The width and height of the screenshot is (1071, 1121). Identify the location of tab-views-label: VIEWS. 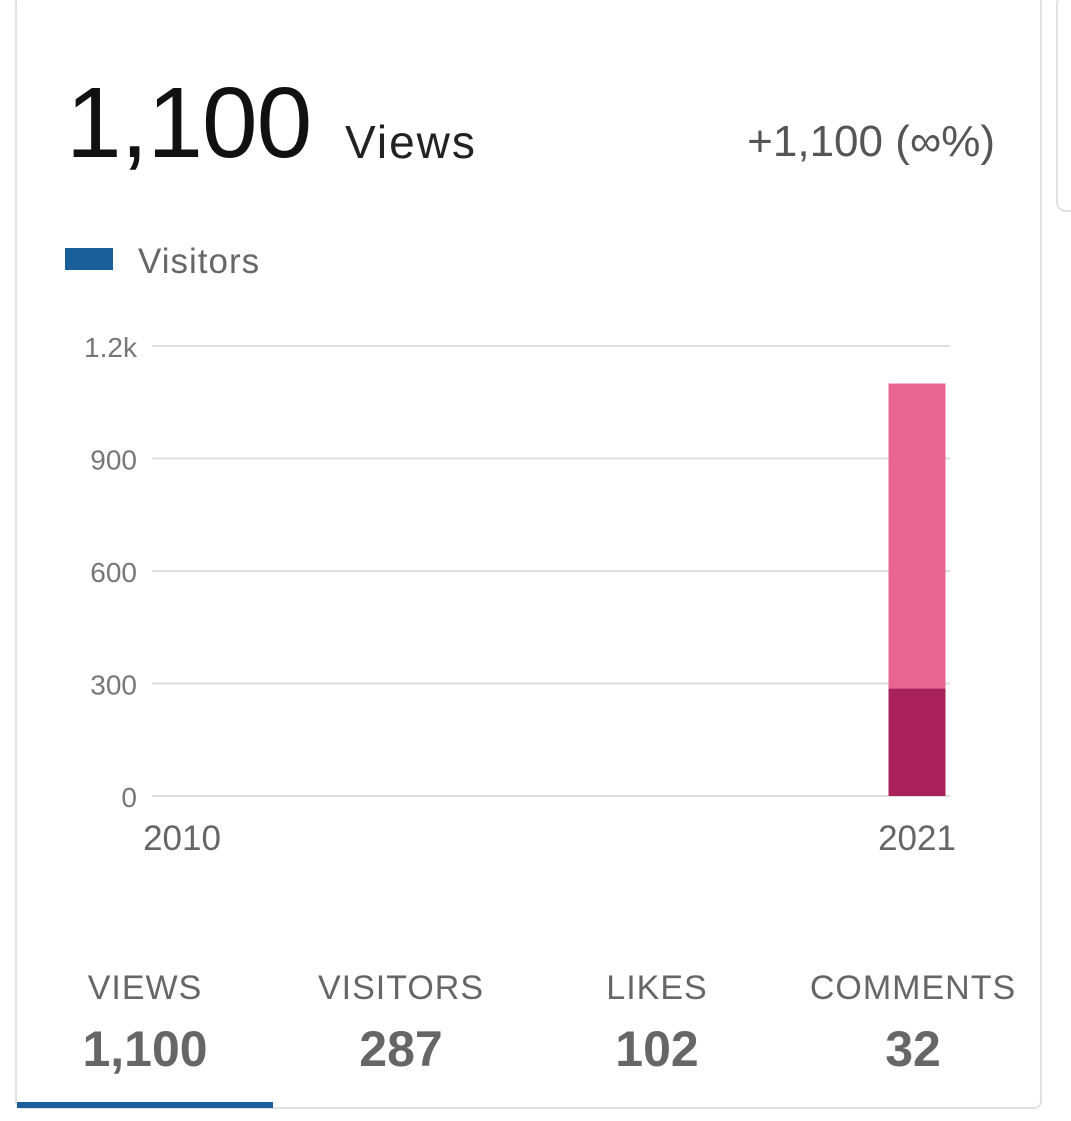
(145, 988).